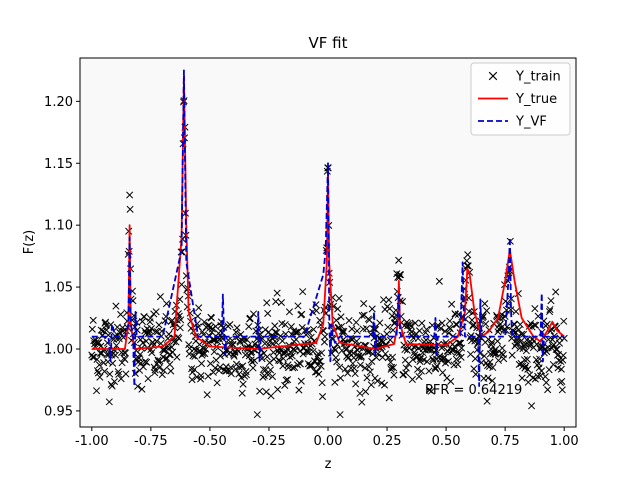  What do you see at coordinates (58, 288) in the screenshot?
I see `y-tick-label: 1.05` at bounding box center [58, 288].